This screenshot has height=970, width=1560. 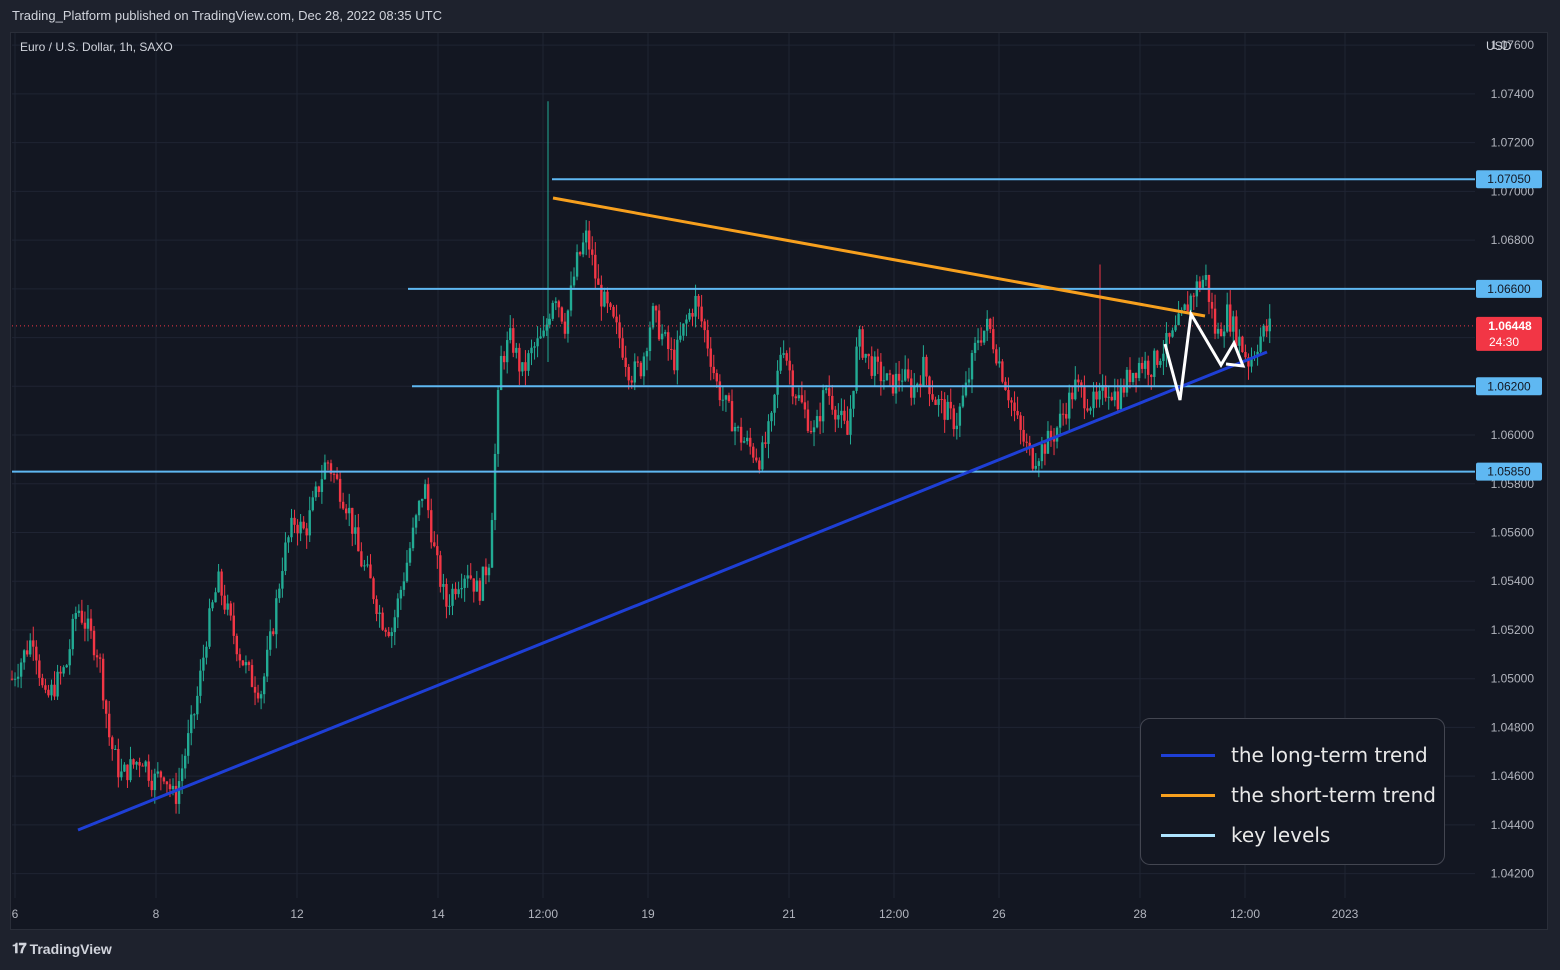 I want to click on last-price-label: 1.06448, so click(x=1510, y=326).